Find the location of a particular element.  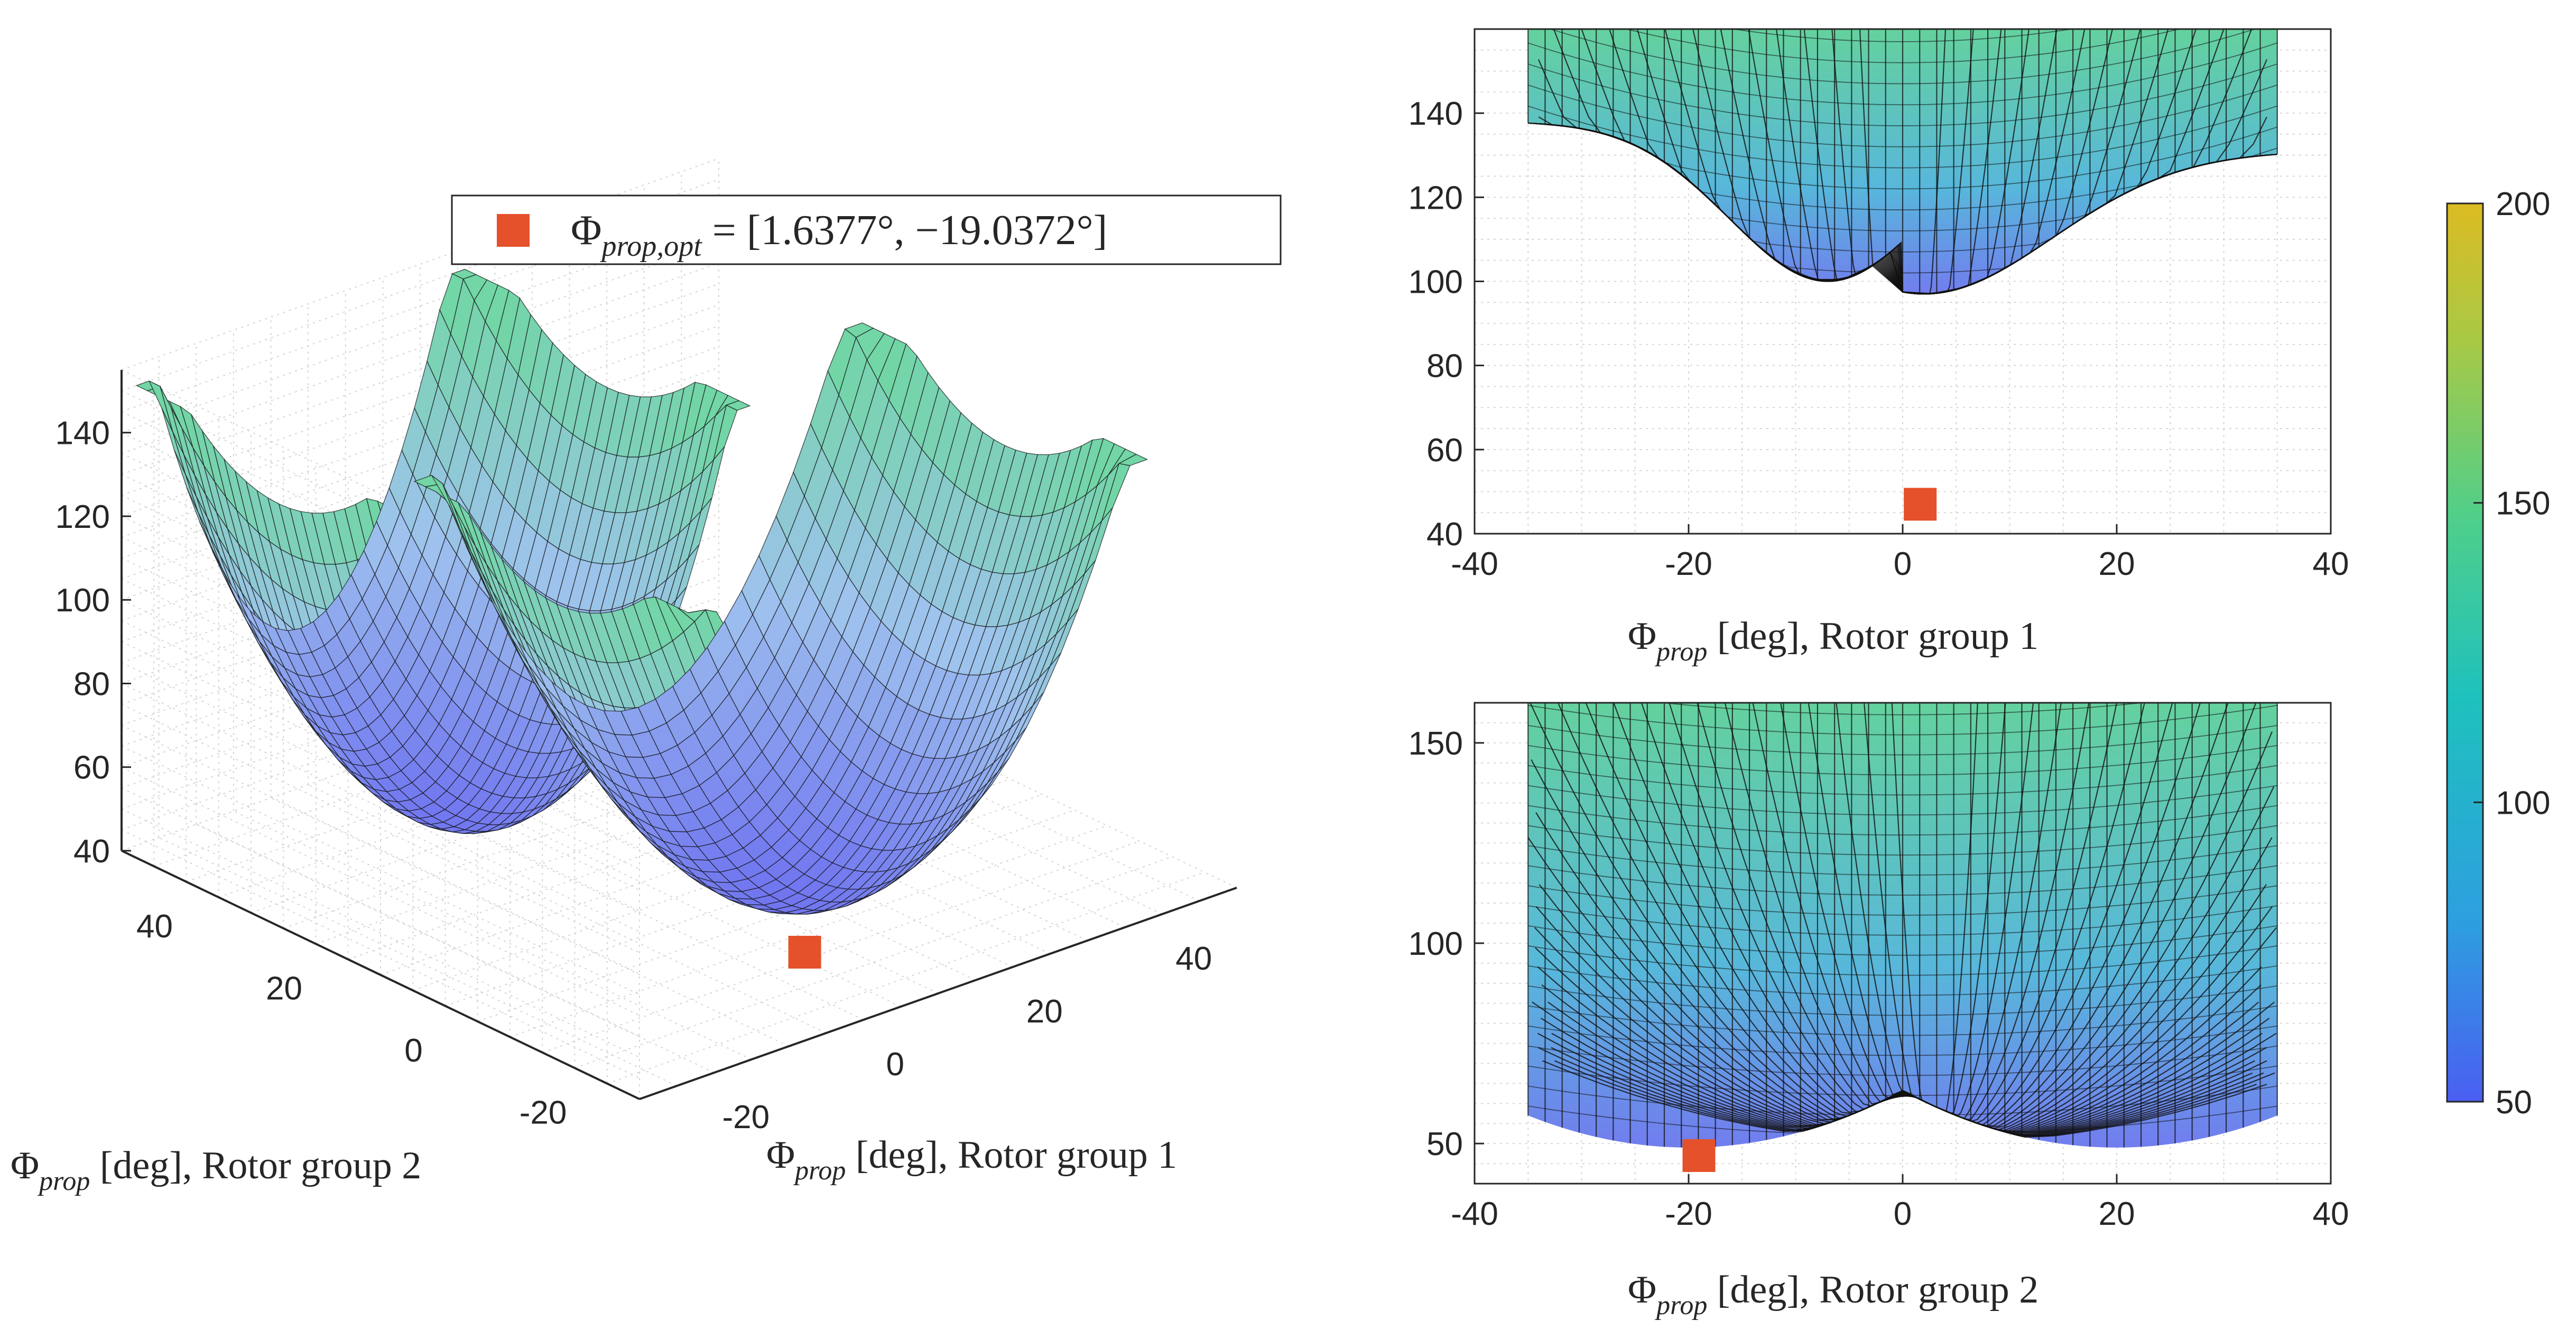

panel-3d-xlabel: Φprop [deg], Rotor group 1 is located at coordinates (971, 1159).